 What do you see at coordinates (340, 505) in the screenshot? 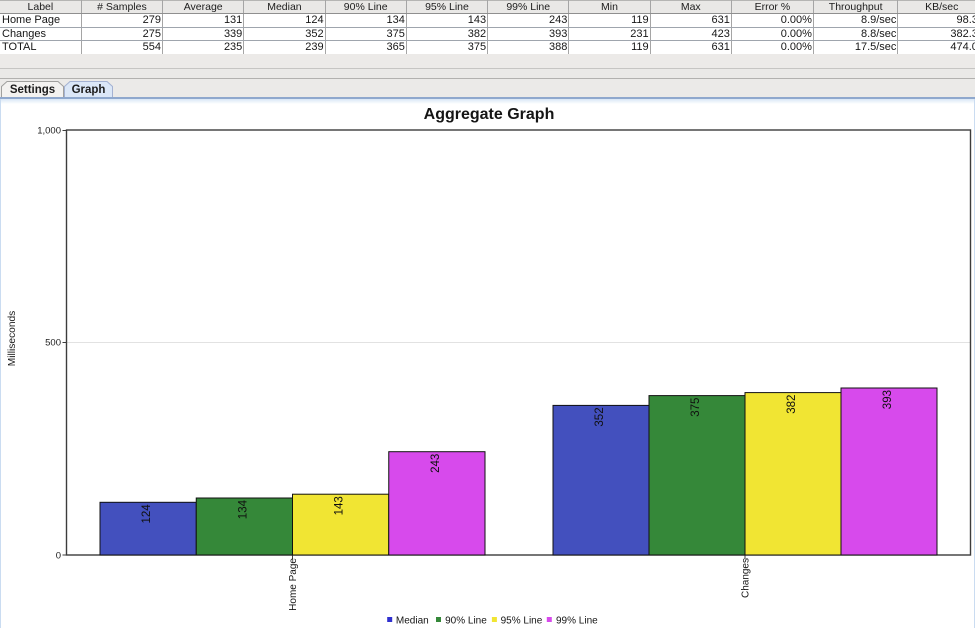
I see `svg-text: 143` at bounding box center [340, 505].